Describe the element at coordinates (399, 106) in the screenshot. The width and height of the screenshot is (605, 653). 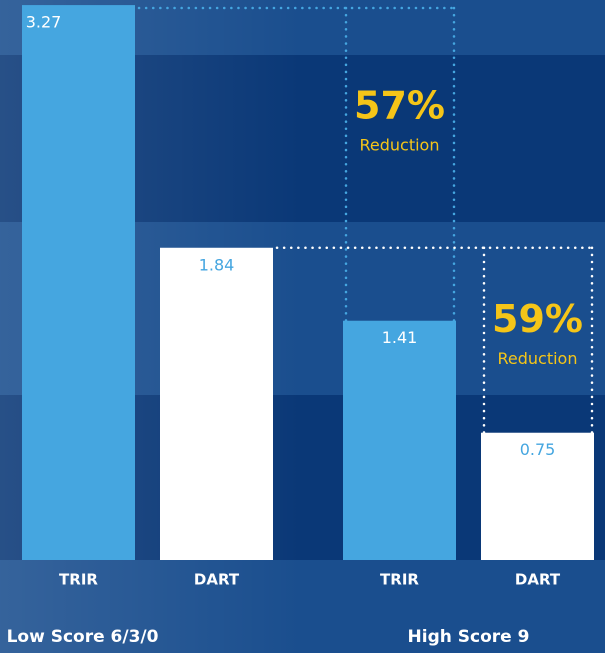
I see `annotation-value: 57%` at that location.